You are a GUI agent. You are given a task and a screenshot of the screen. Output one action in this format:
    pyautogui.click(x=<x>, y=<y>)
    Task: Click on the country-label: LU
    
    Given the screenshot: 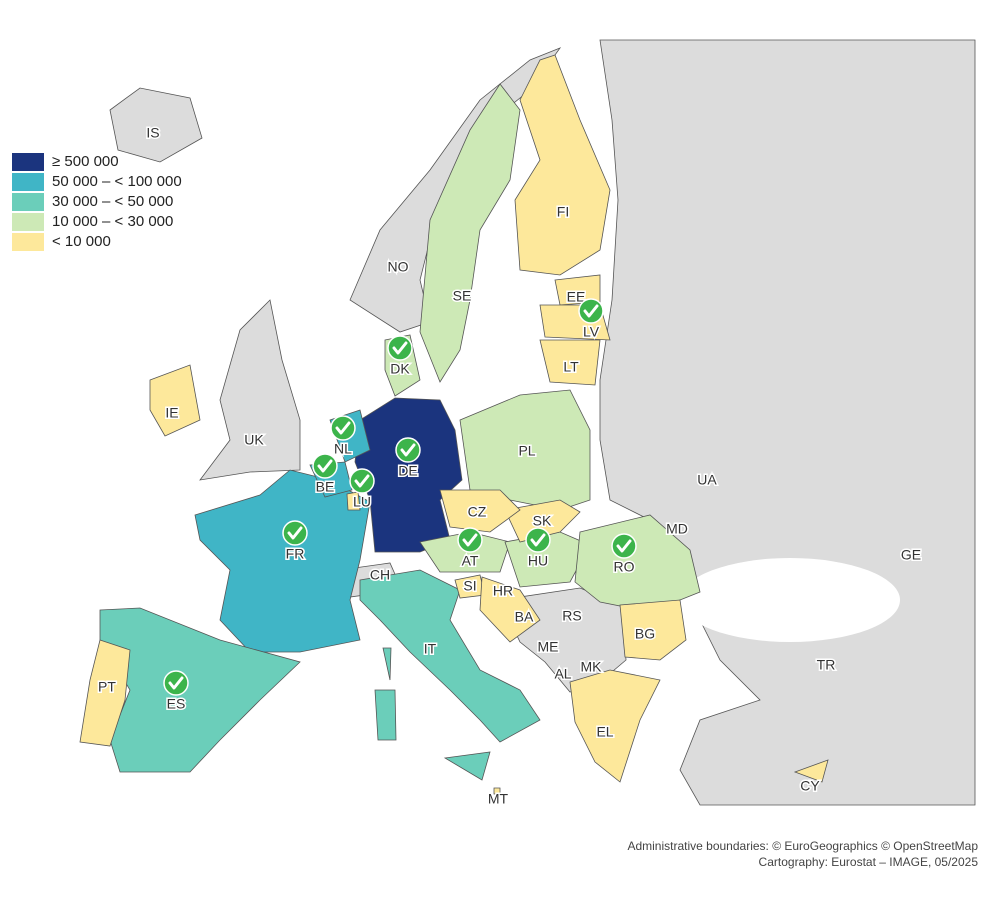 What is the action you would take?
    pyautogui.click(x=362, y=502)
    